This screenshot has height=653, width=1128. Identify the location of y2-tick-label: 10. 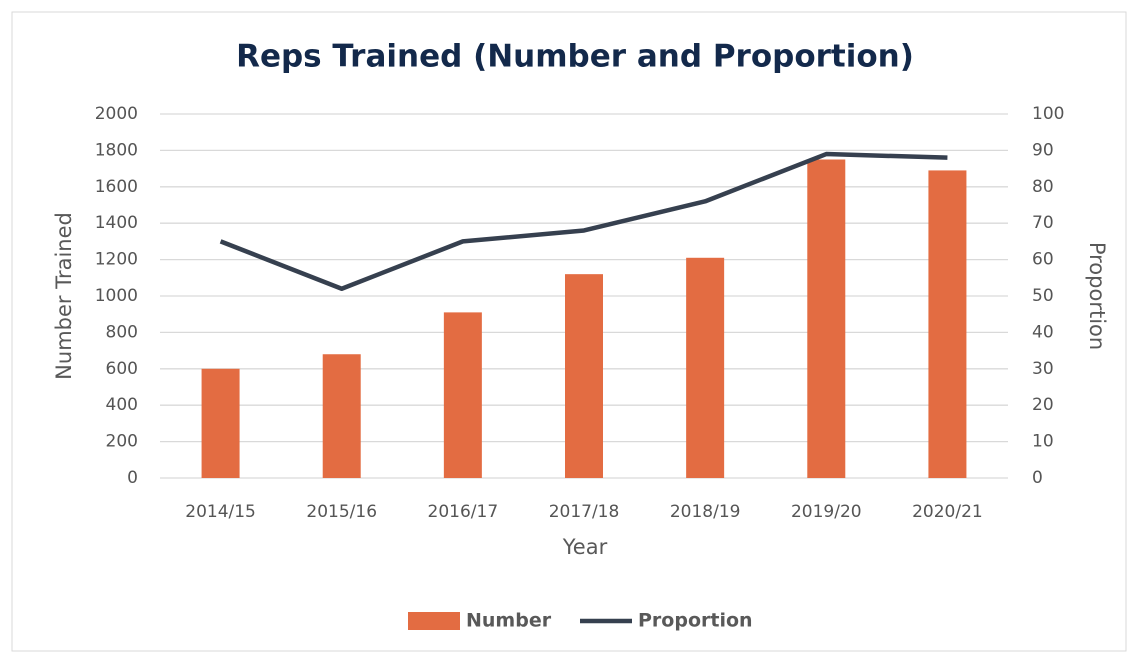
(1043, 442).